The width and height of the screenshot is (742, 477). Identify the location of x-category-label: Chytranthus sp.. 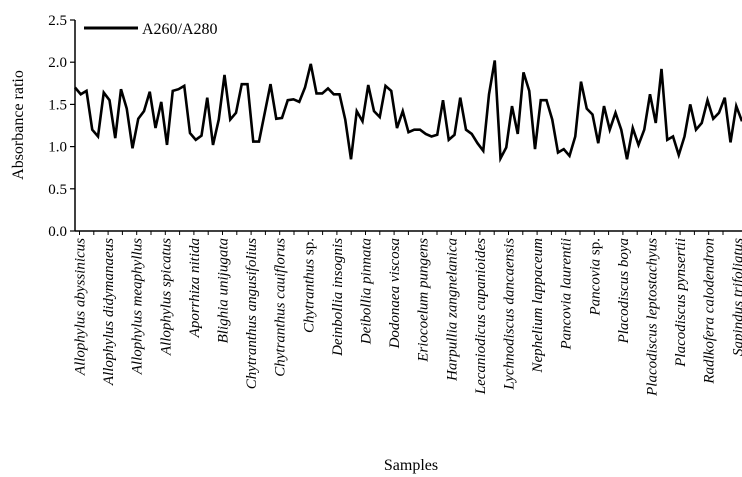
(309, 285).